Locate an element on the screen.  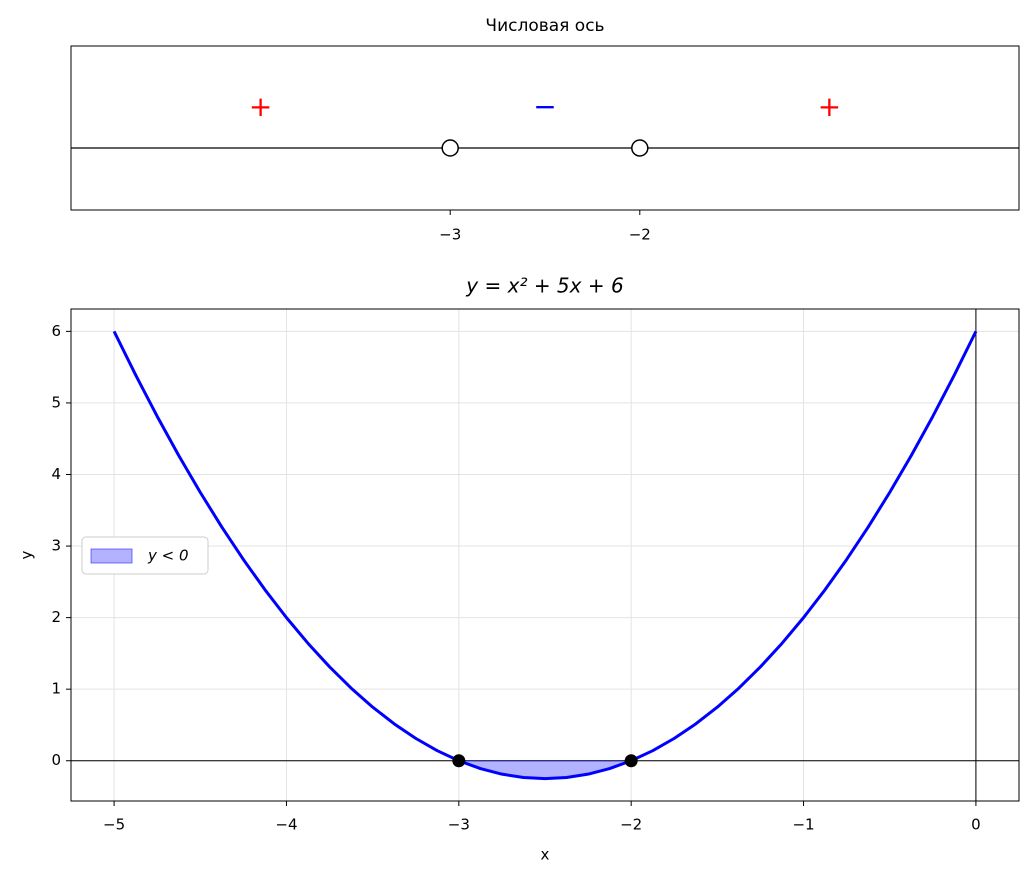
legend-swatch is located at coordinates (111, 556).